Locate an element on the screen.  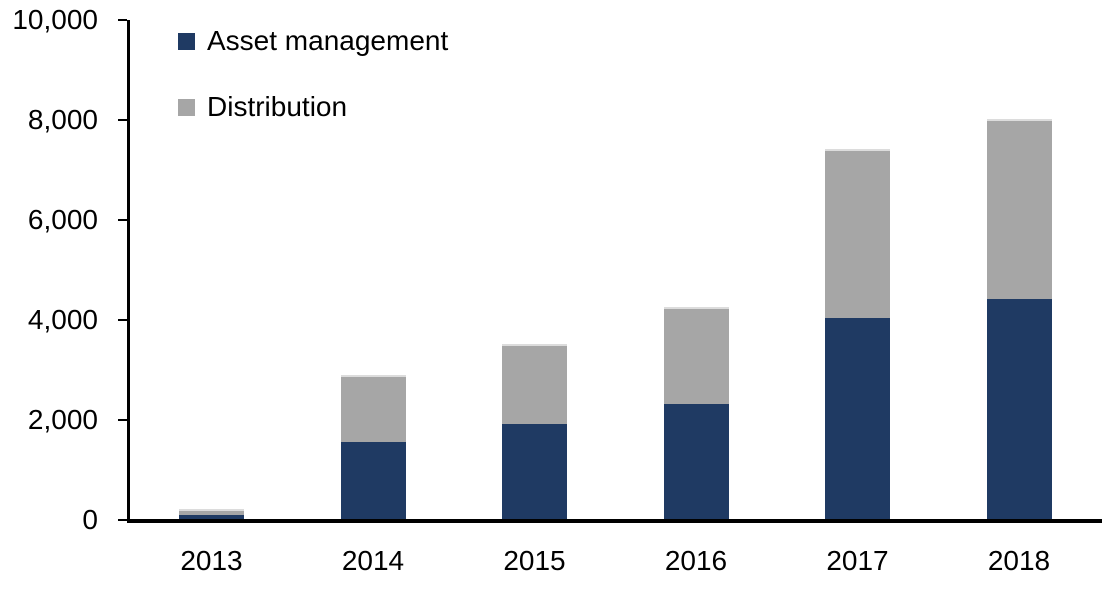
y-tick-label: 6,000 is located at coordinates (62, 219).